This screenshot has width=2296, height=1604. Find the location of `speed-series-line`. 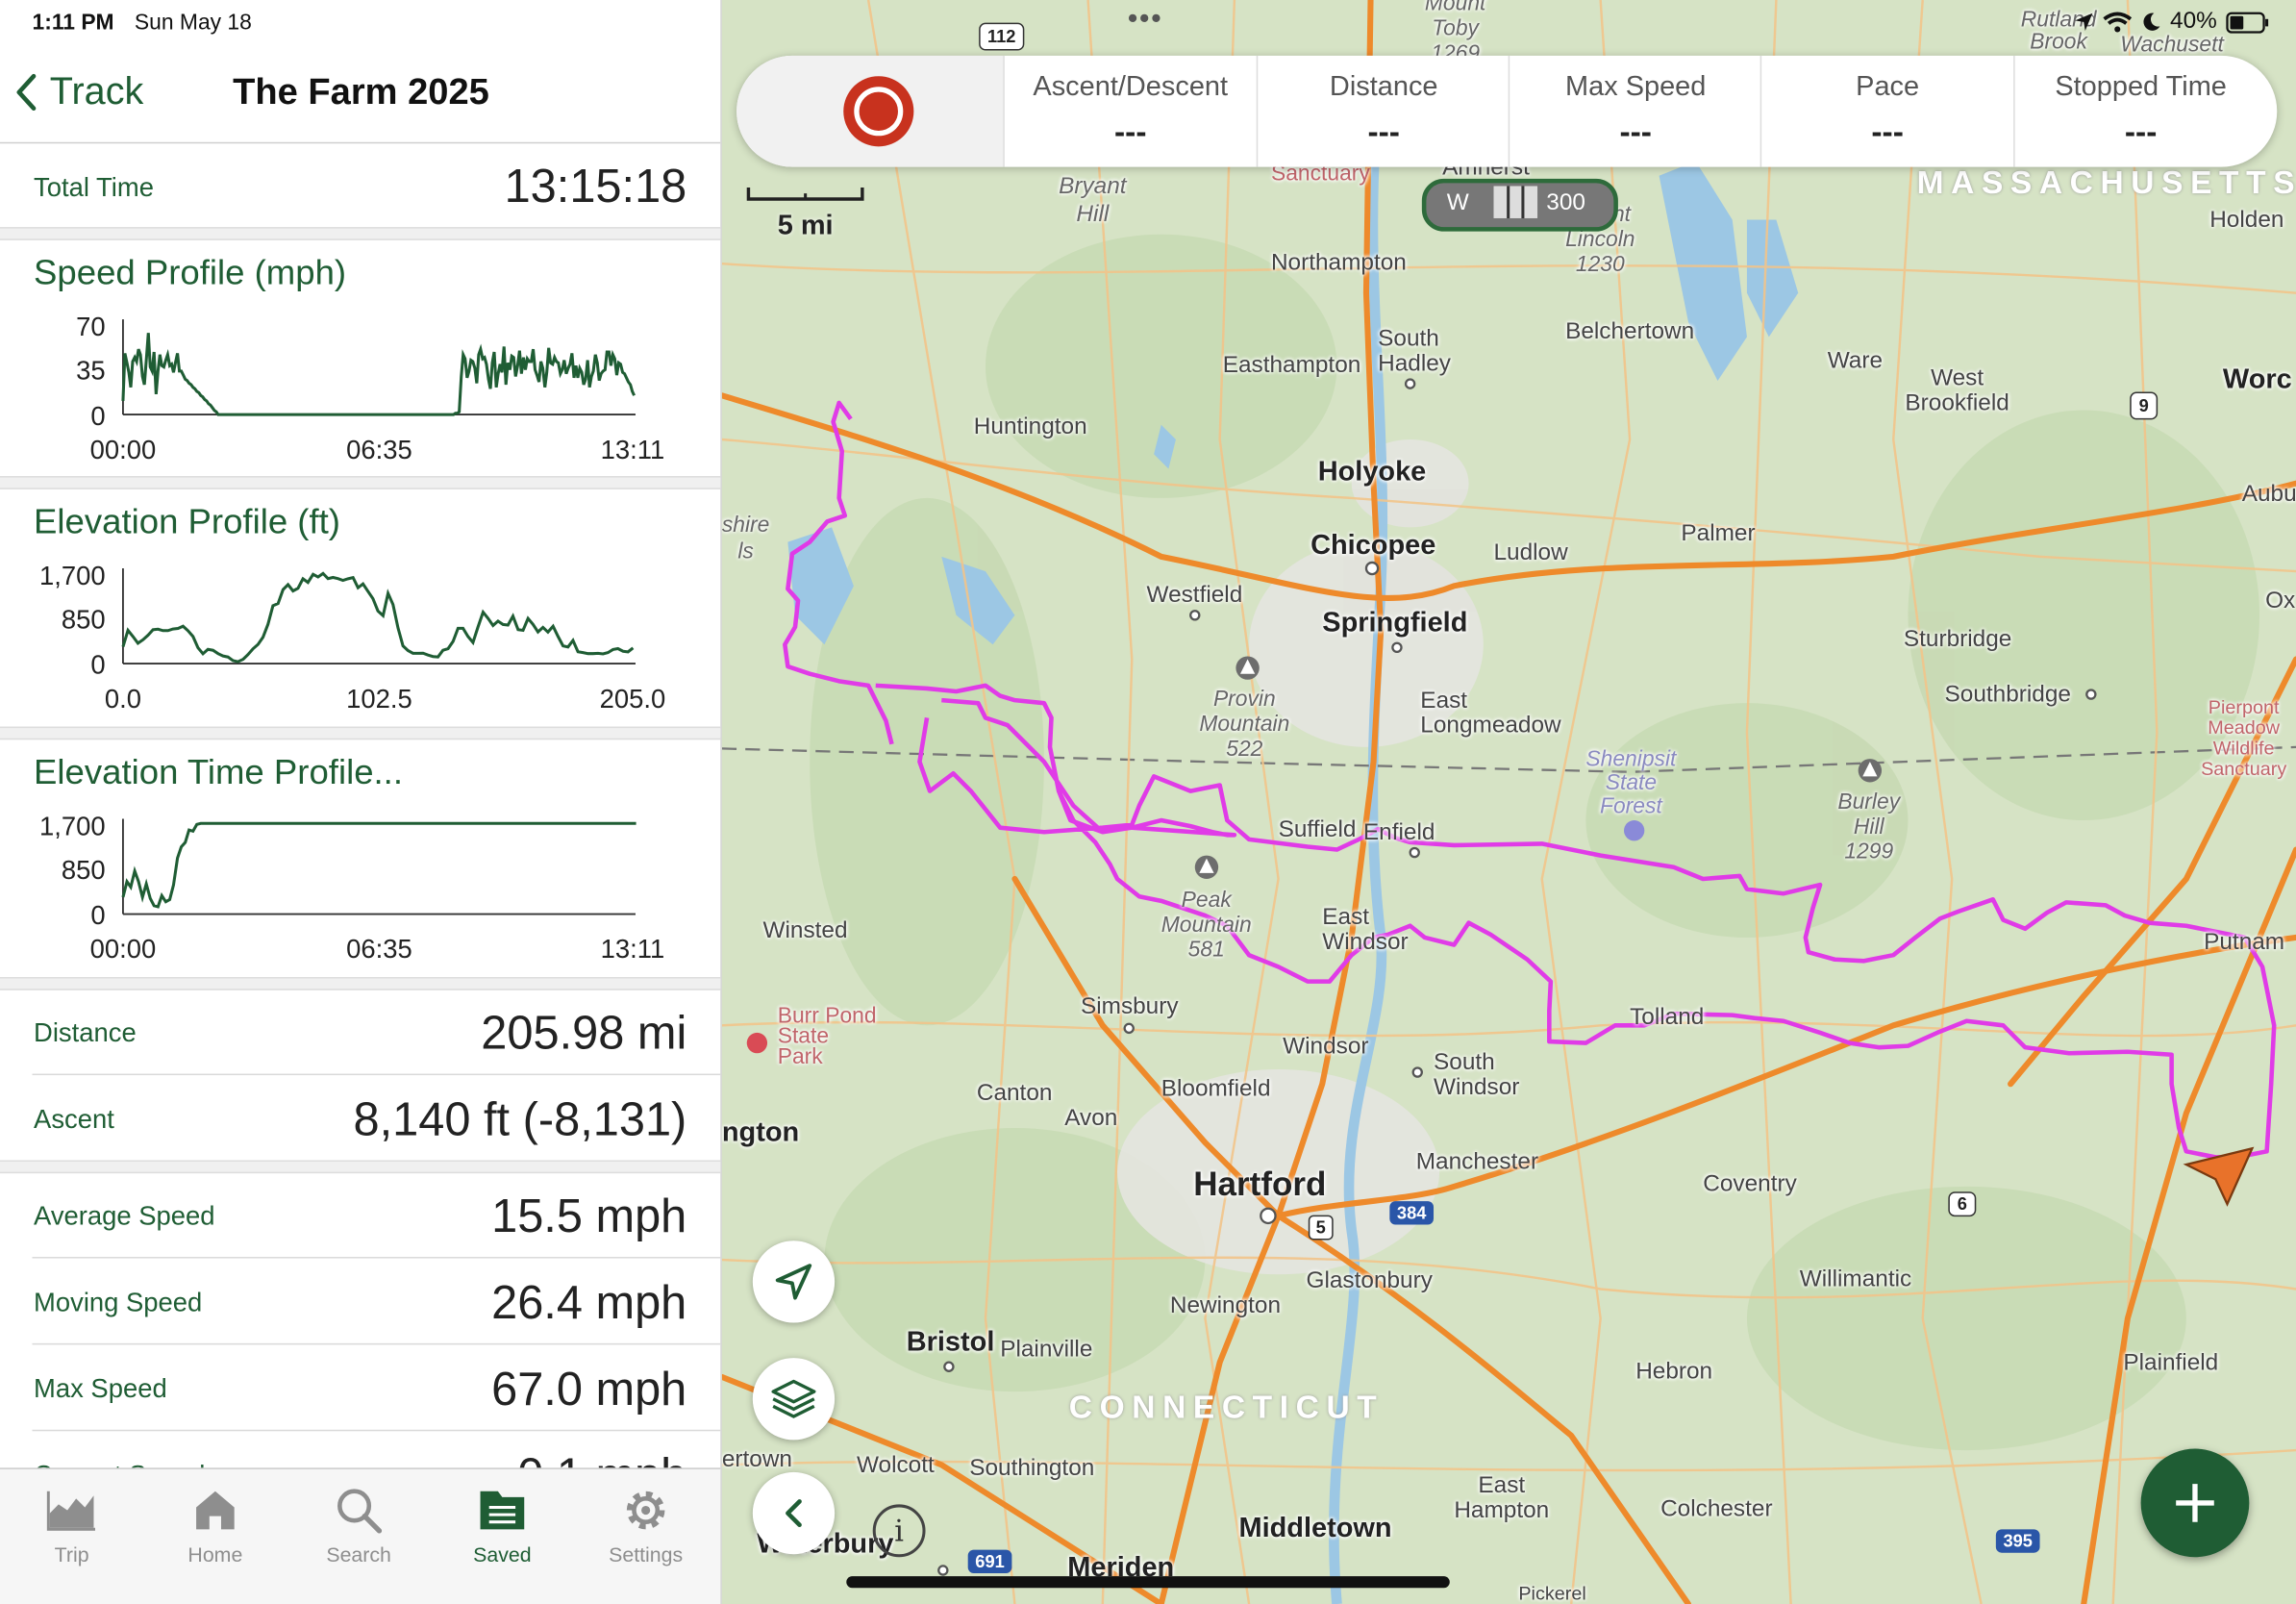

speed-series-line is located at coordinates (378, 374).